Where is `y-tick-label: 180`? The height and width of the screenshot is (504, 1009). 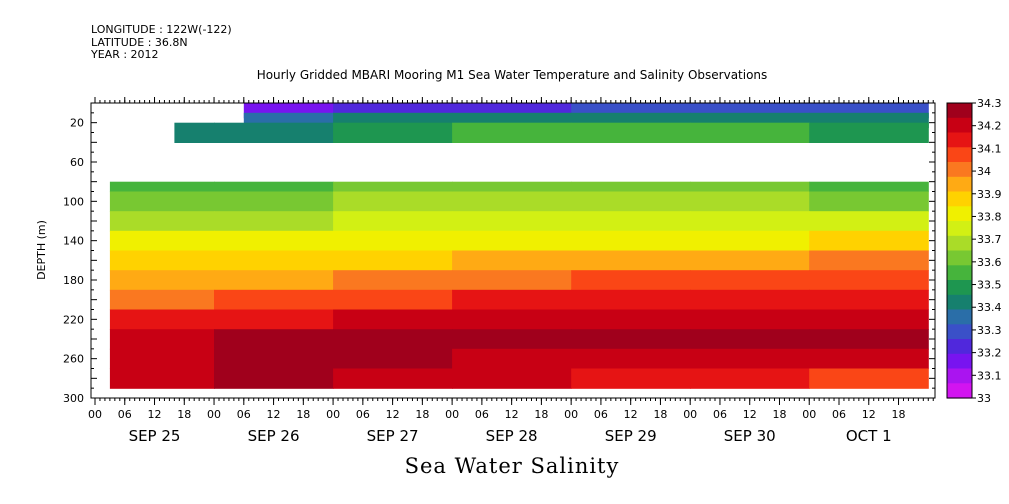
y-tick-label: 180 is located at coordinates (73, 280).